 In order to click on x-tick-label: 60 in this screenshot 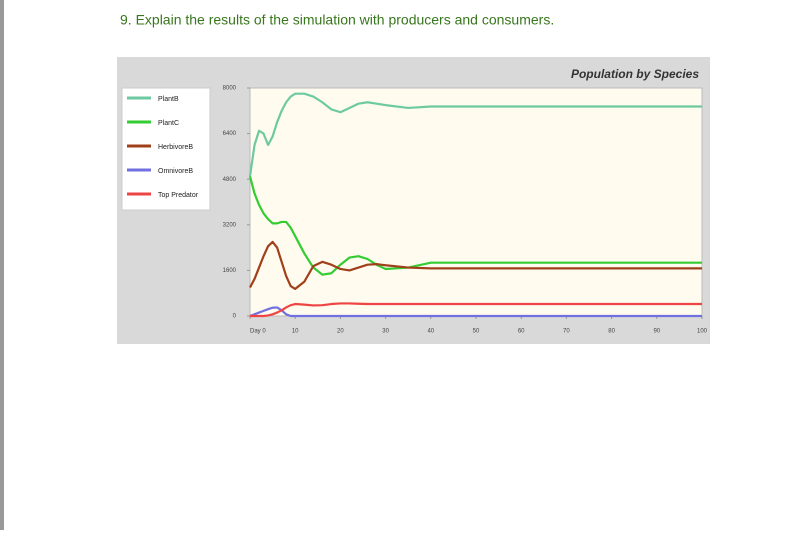, I will do `click(521, 332)`.